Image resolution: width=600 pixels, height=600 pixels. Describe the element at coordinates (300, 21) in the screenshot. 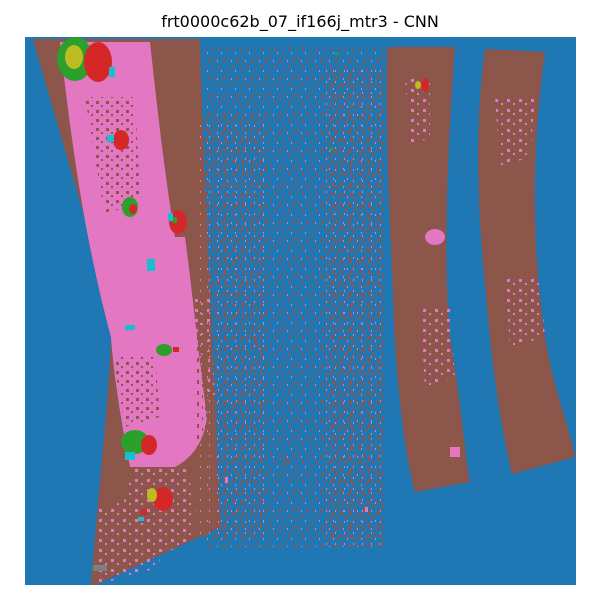

I see `figure-title: frt0000c62b_07_if166j_mtr3 - CNN` at that location.